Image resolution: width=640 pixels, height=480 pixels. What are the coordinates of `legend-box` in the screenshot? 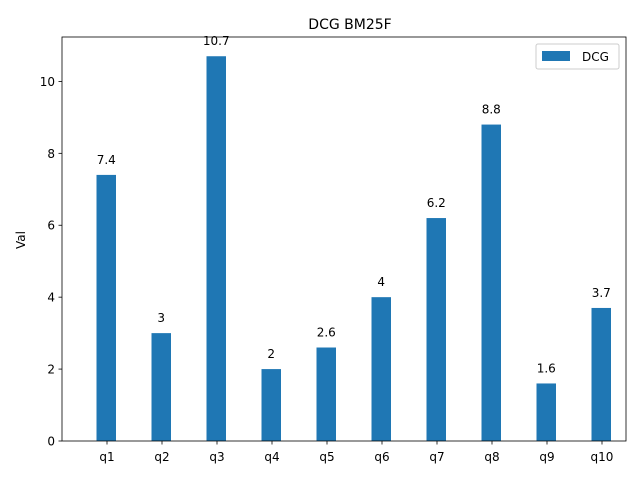 It's located at (577, 56).